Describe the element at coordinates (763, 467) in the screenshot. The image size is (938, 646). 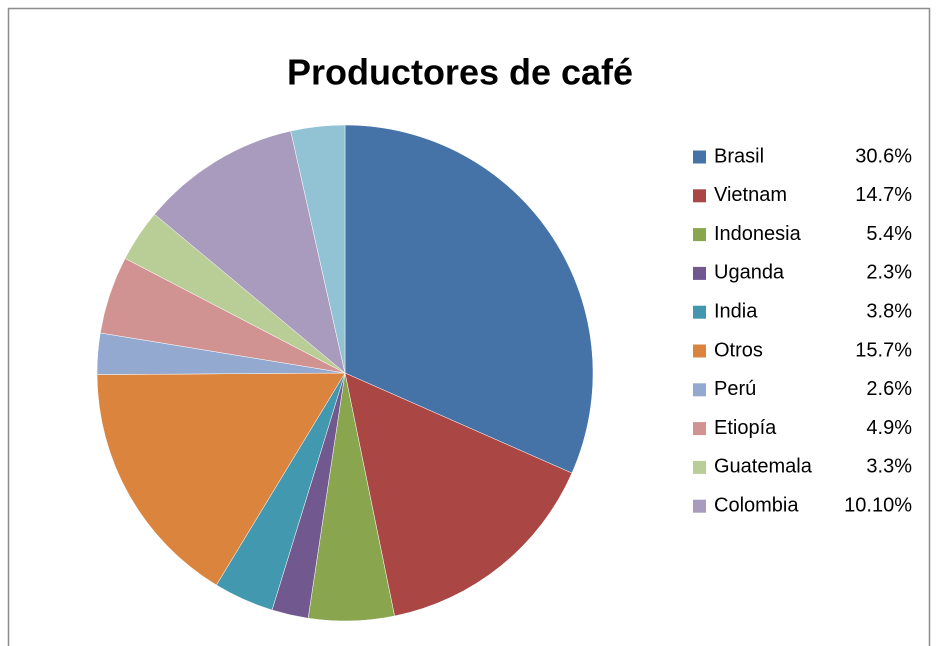
I see `legend-label: Guatemala` at that location.